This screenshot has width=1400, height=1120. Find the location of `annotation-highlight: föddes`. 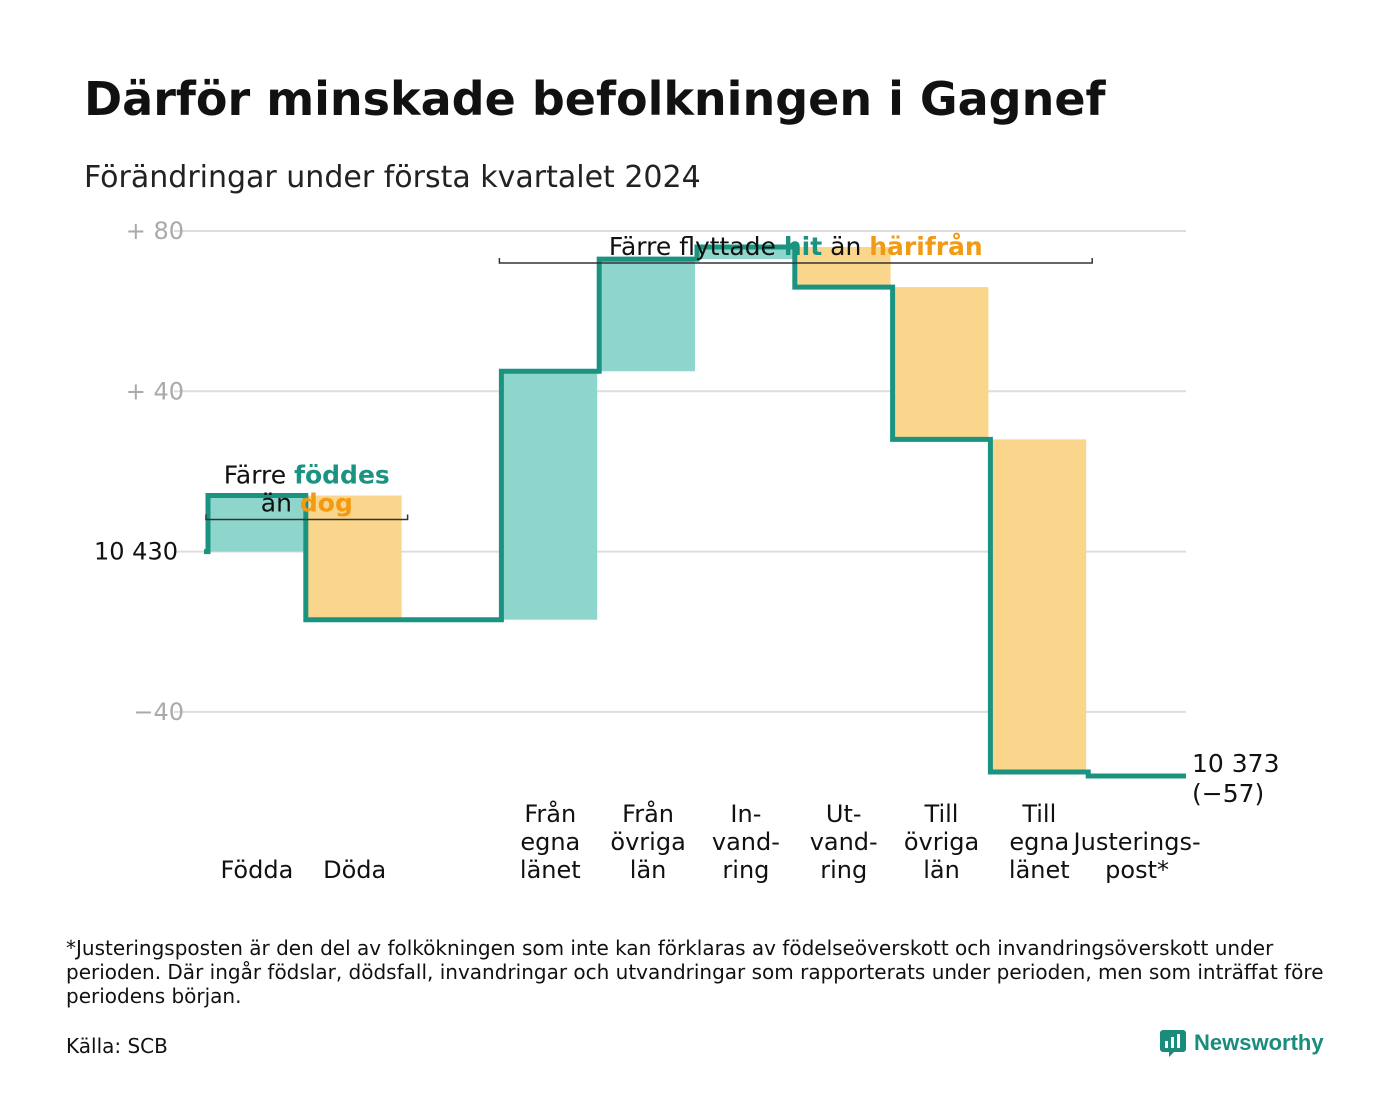

annotation-highlight: föddes is located at coordinates (342, 474).